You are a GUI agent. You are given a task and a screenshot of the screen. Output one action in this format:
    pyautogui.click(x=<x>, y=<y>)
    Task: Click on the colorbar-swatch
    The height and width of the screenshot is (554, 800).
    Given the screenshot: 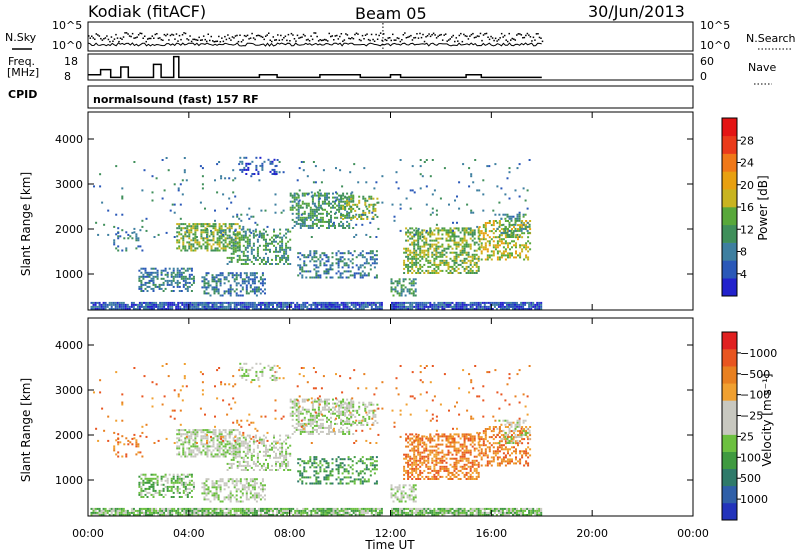 What is the action you would take?
    pyautogui.click(x=729, y=144)
    